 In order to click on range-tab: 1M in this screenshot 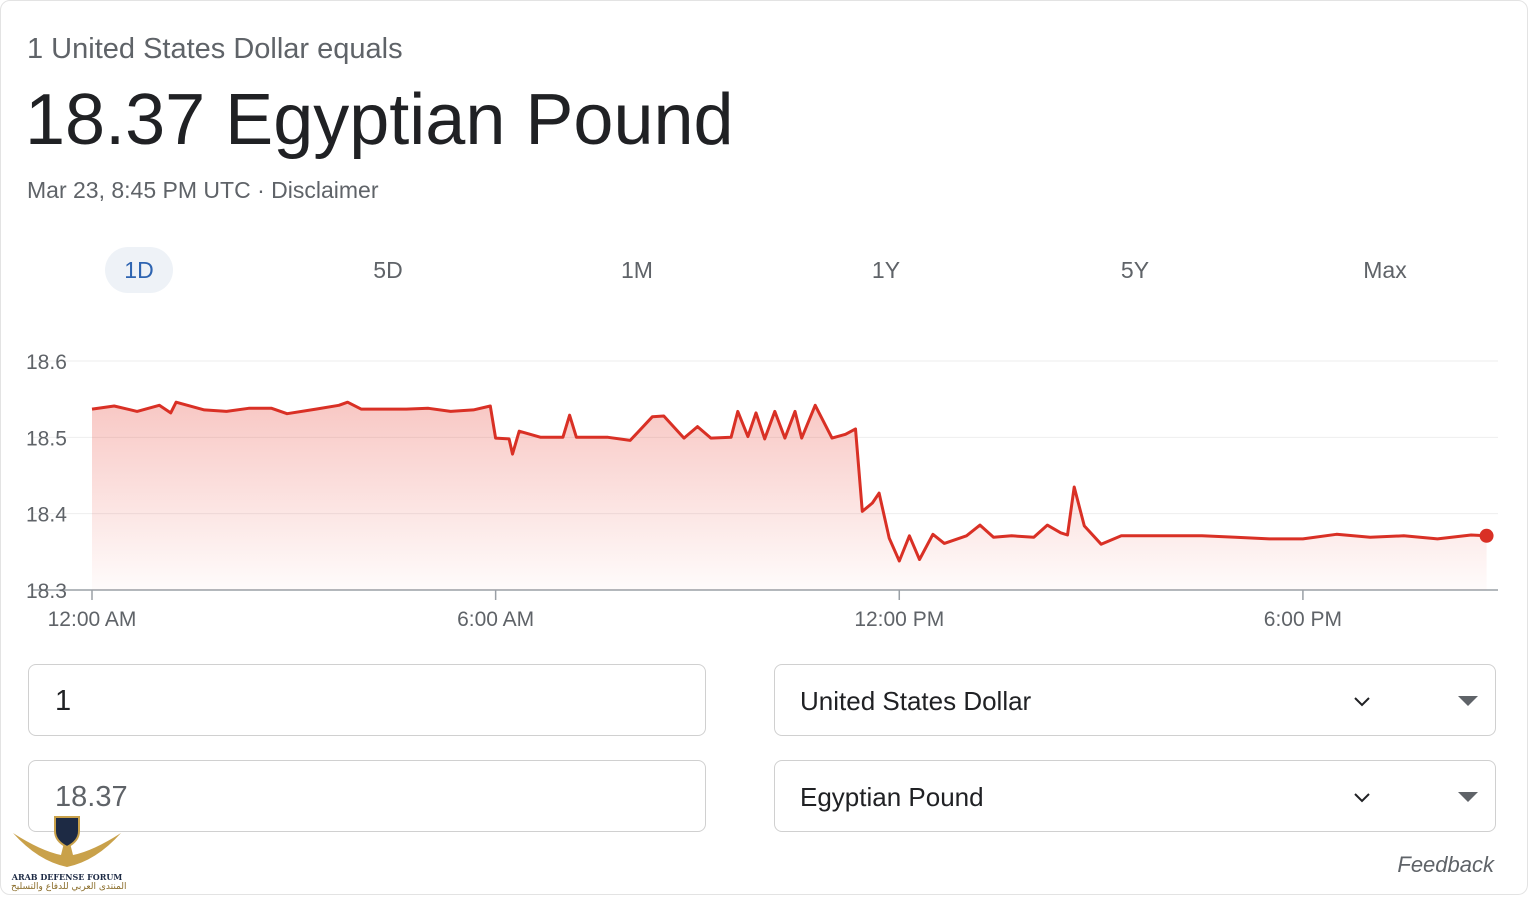, I will do `click(637, 270)`.